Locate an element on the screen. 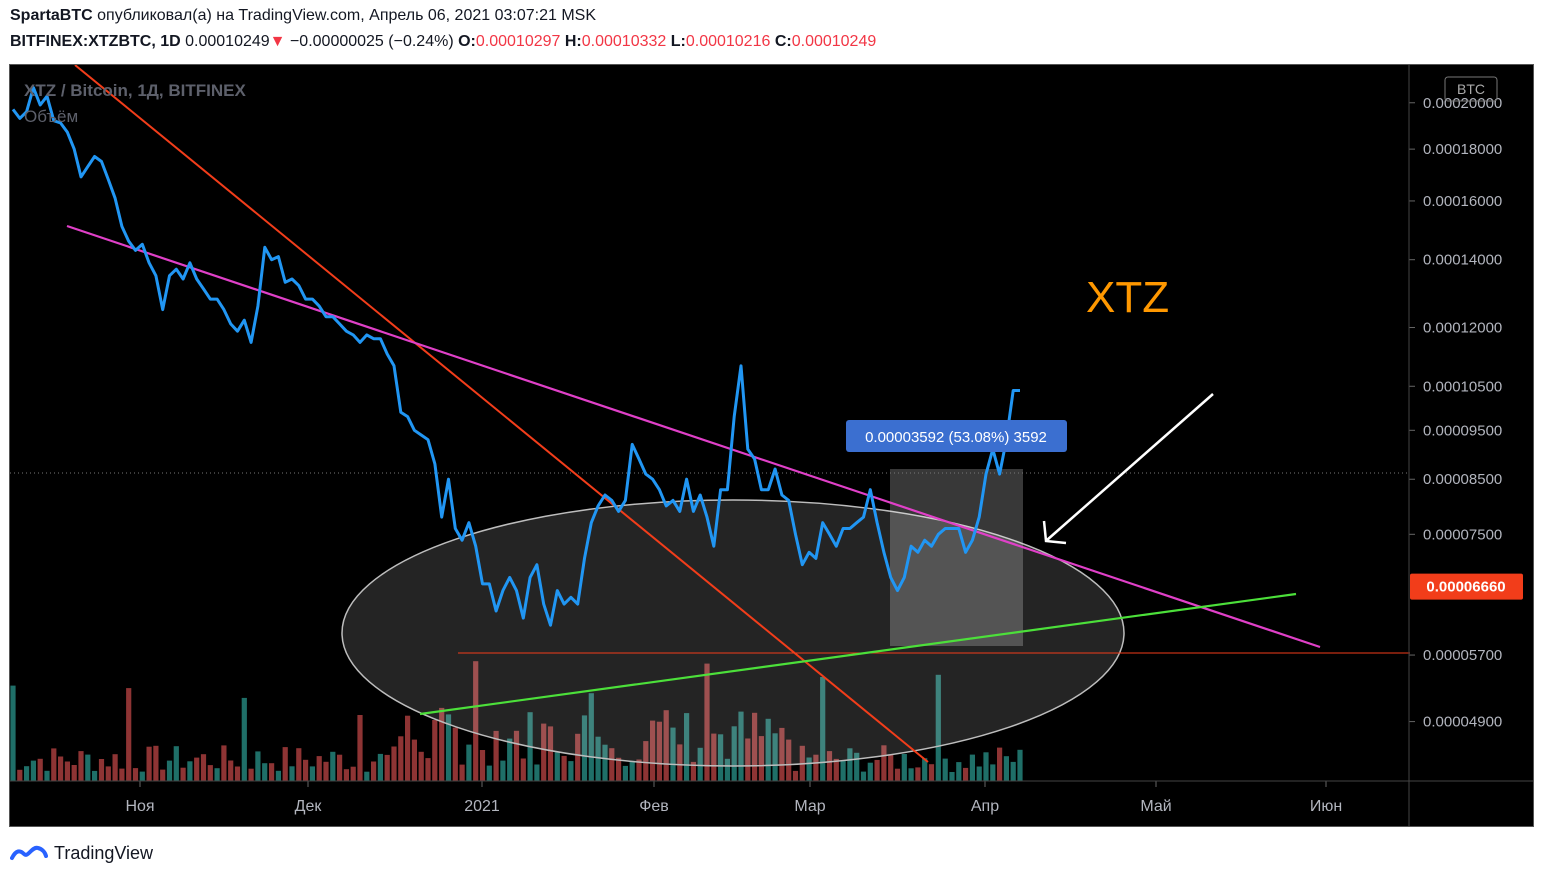 The image size is (1543, 880). close-label: C: is located at coordinates (783, 41).